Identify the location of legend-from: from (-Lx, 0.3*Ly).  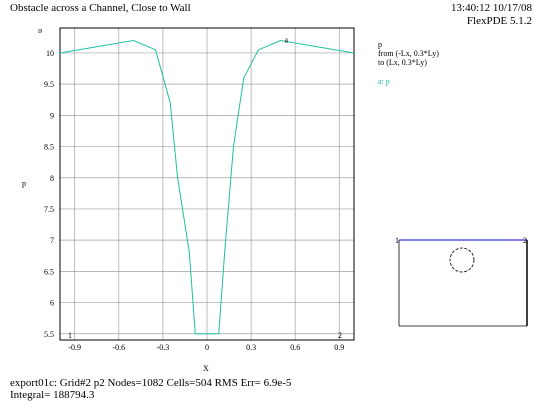
(408, 53).